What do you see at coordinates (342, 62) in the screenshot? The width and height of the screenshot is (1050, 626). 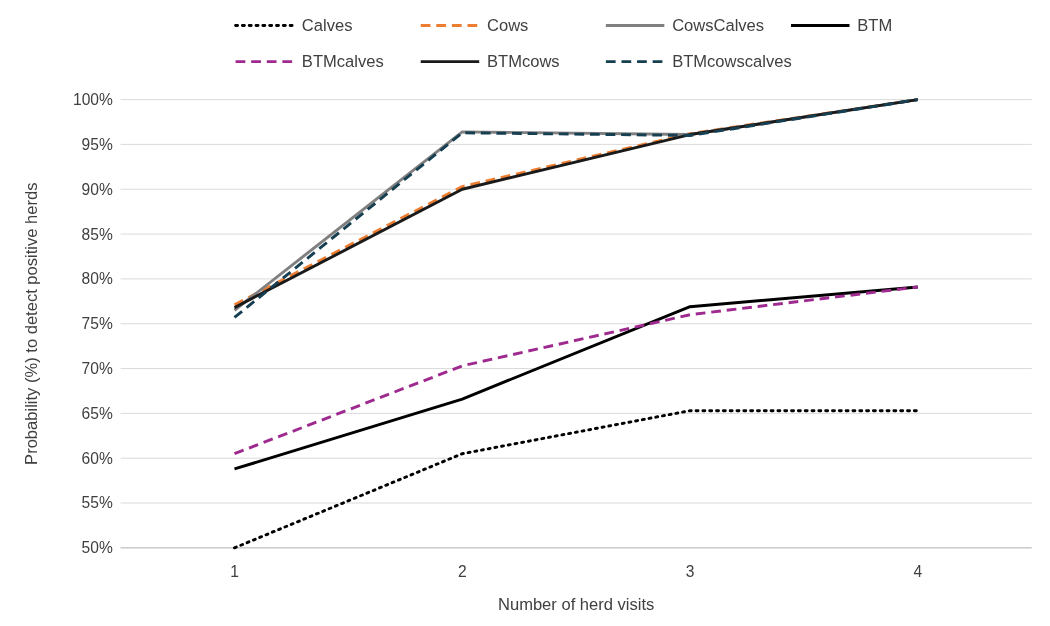 I see `legend-label: BTMcalves` at bounding box center [342, 62].